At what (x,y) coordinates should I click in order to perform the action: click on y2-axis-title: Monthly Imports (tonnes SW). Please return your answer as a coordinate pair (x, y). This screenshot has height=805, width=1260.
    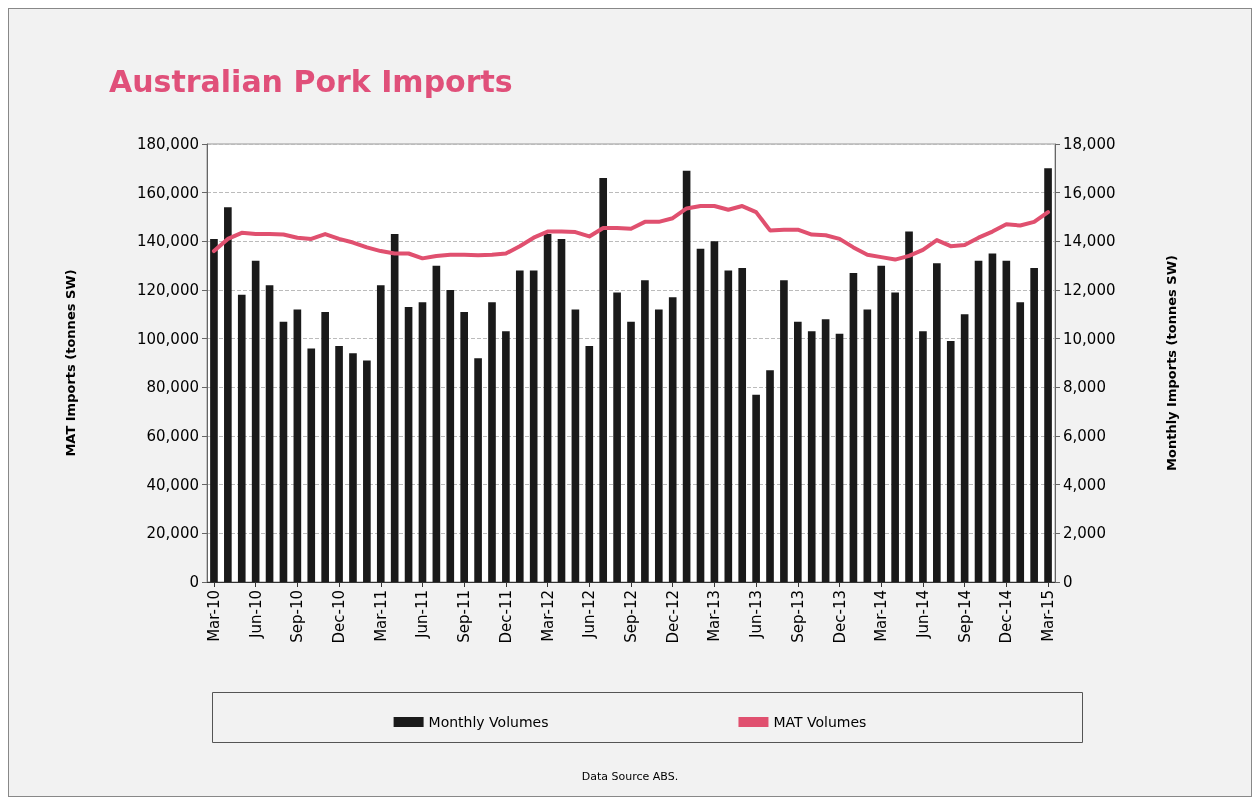
    Looking at the image, I should click on (1171, 363).